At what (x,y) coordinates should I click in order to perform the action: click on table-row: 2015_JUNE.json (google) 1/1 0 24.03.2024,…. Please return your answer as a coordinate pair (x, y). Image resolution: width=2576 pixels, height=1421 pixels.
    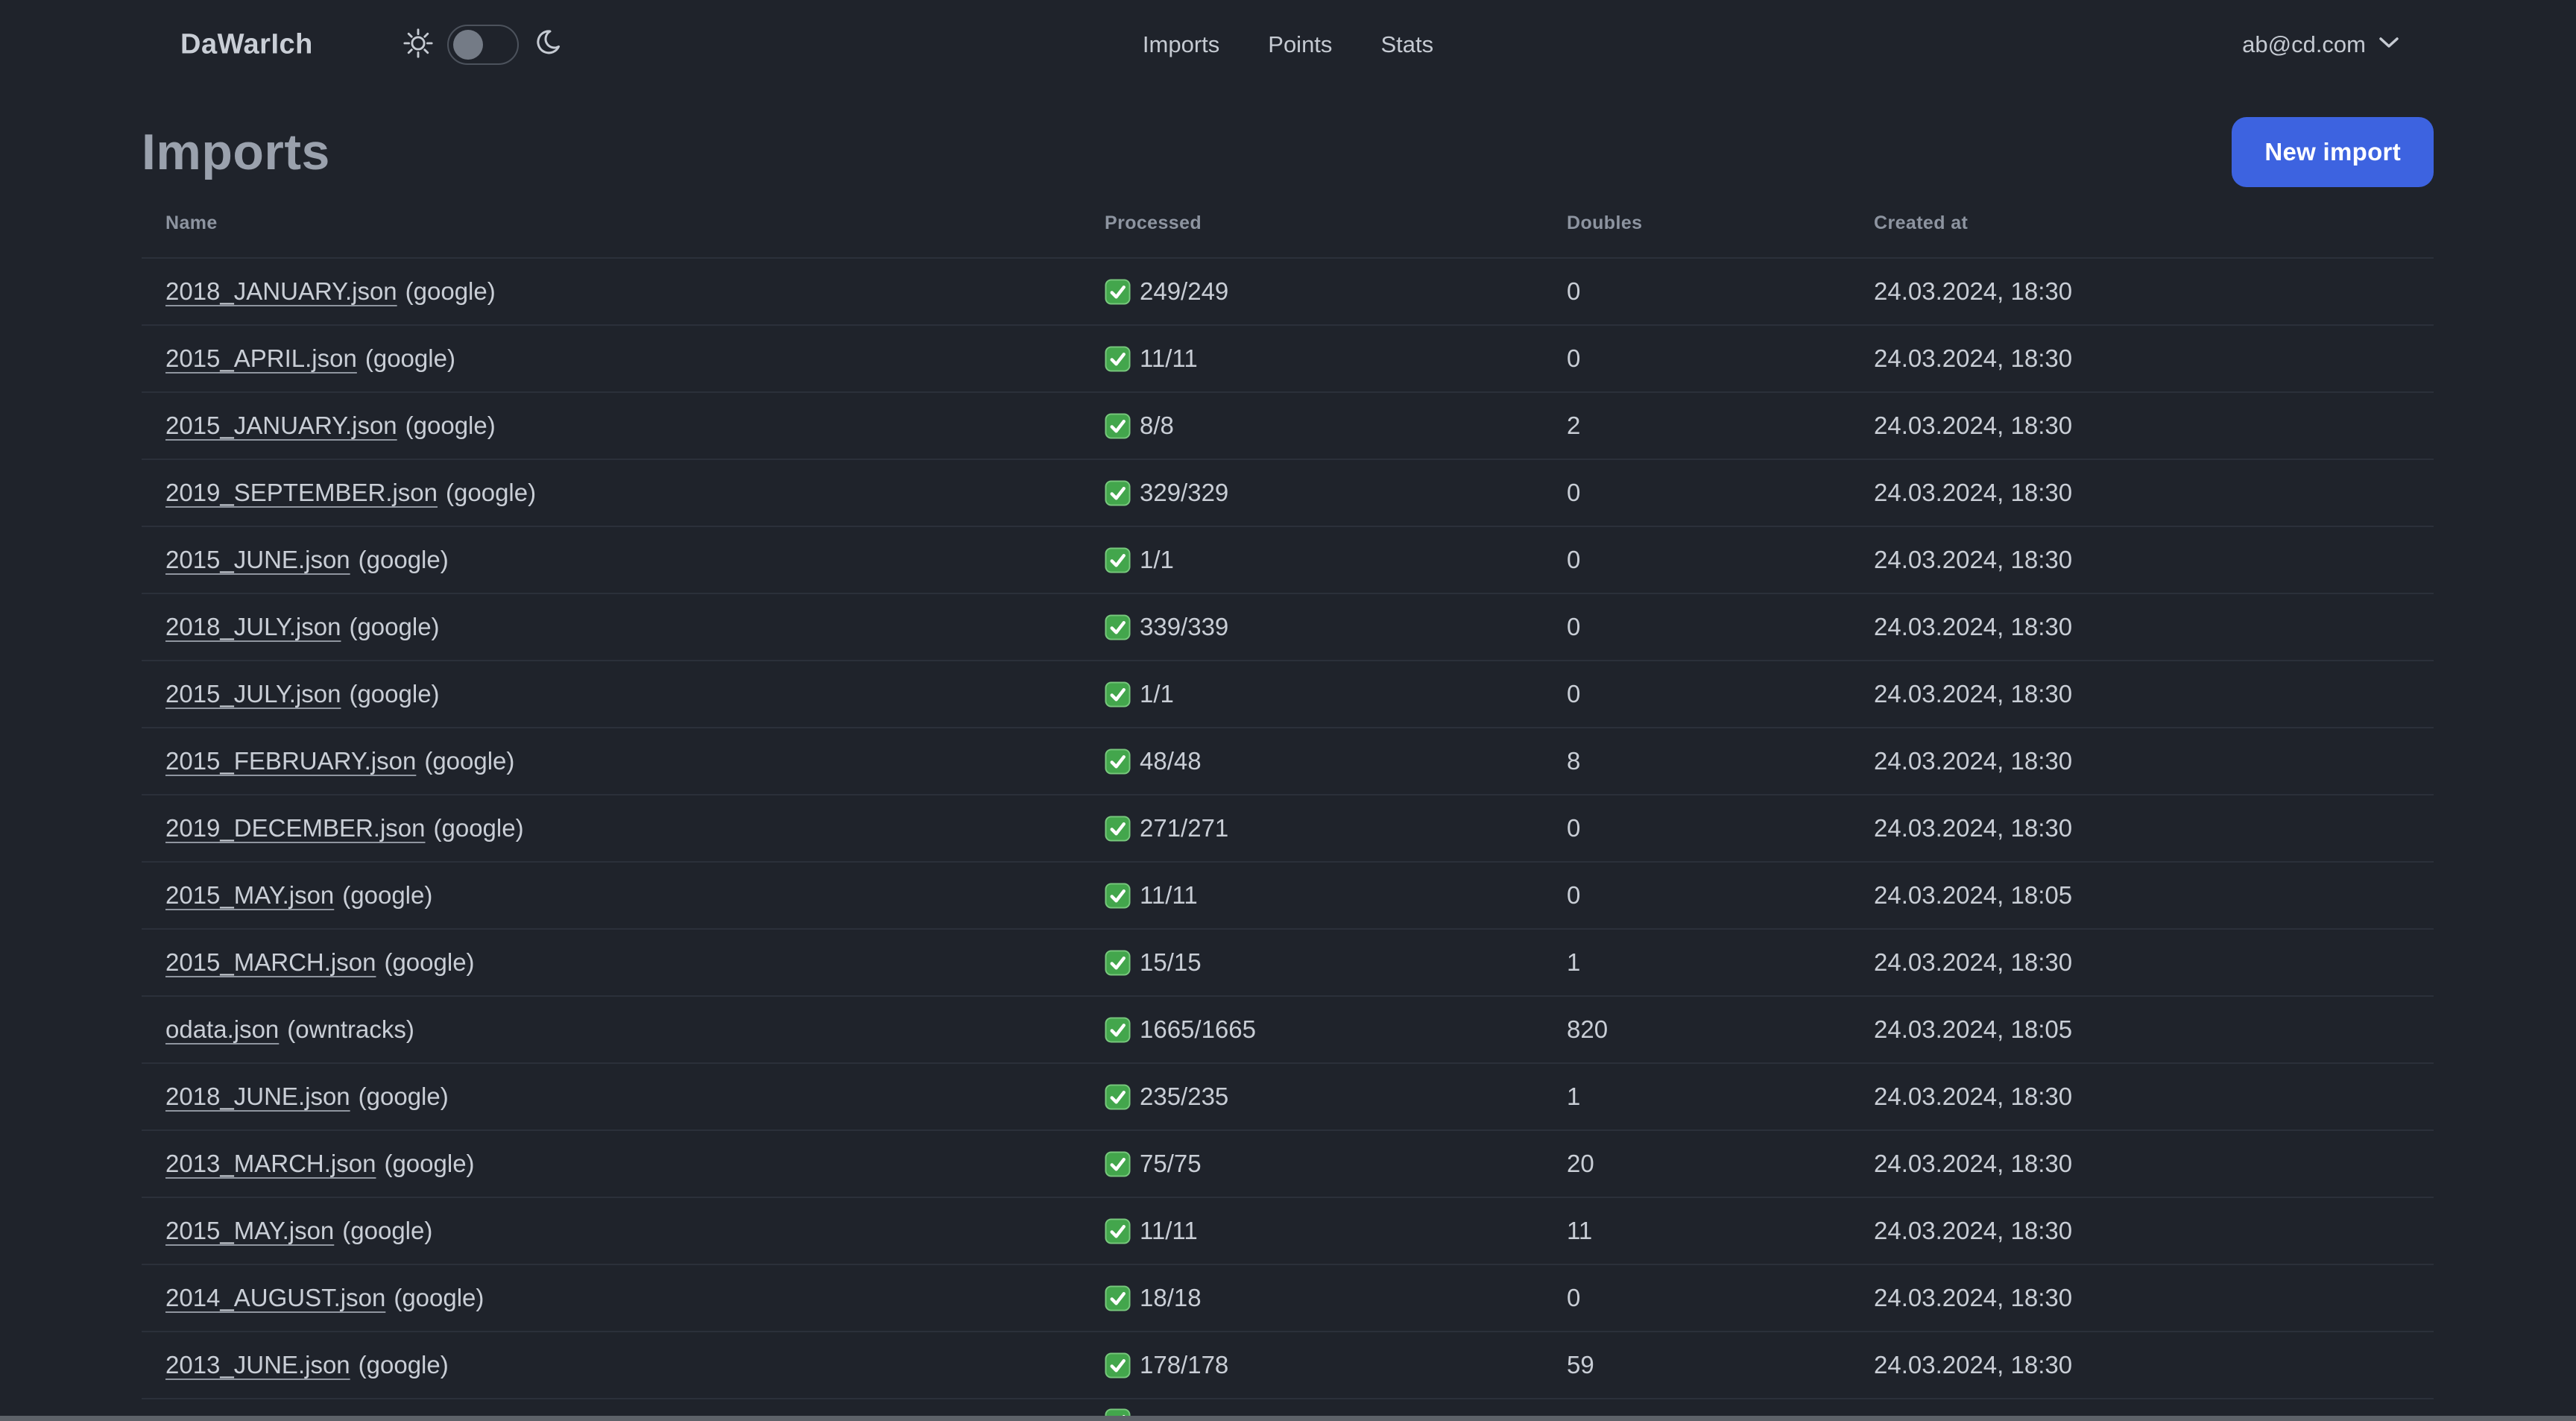
    Looking at the image, I should click on (1288, 560).